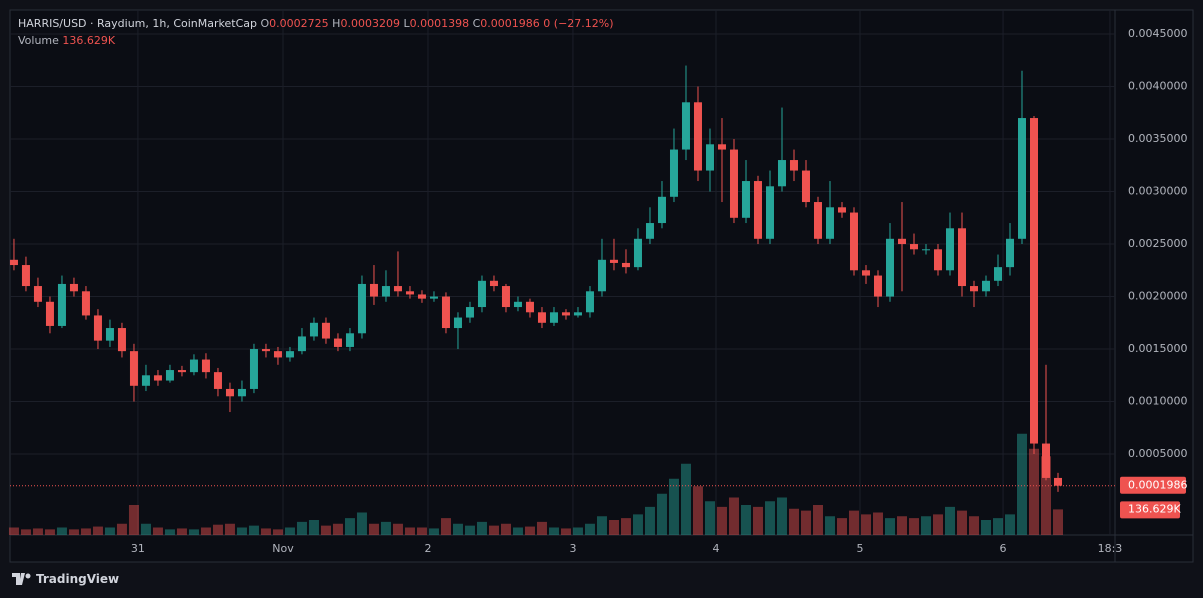 Image resolution: width=1203 pixels, height=598 pixels. Describe the element at coordinates (715, 548) in the screenshot. I see `x-tick-label: 4` at that location.